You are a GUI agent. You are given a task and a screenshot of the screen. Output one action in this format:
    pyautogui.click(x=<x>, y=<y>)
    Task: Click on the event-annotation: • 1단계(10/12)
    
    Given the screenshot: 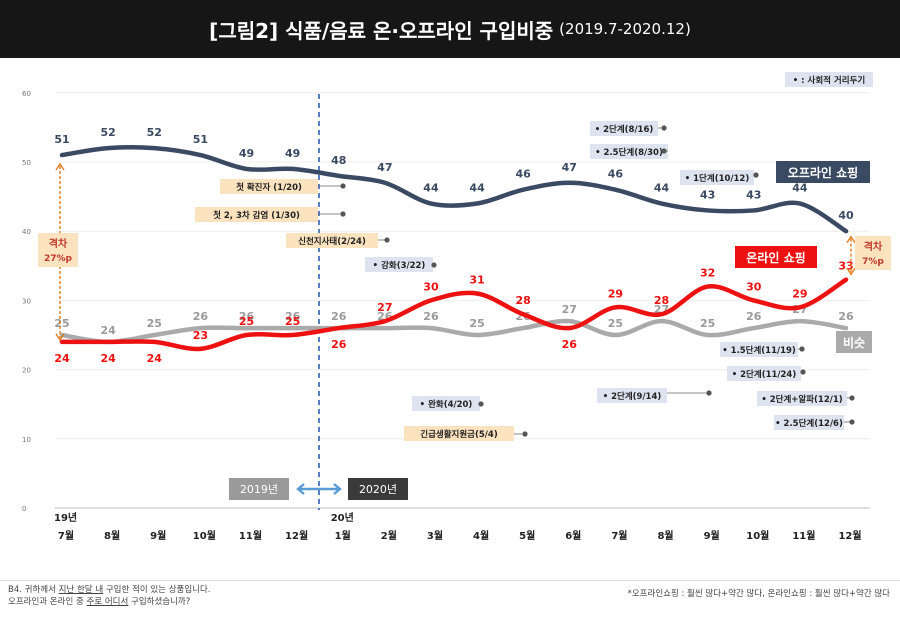 What is the action you would take?
    pyautogui.click(x=719, y=177)
    